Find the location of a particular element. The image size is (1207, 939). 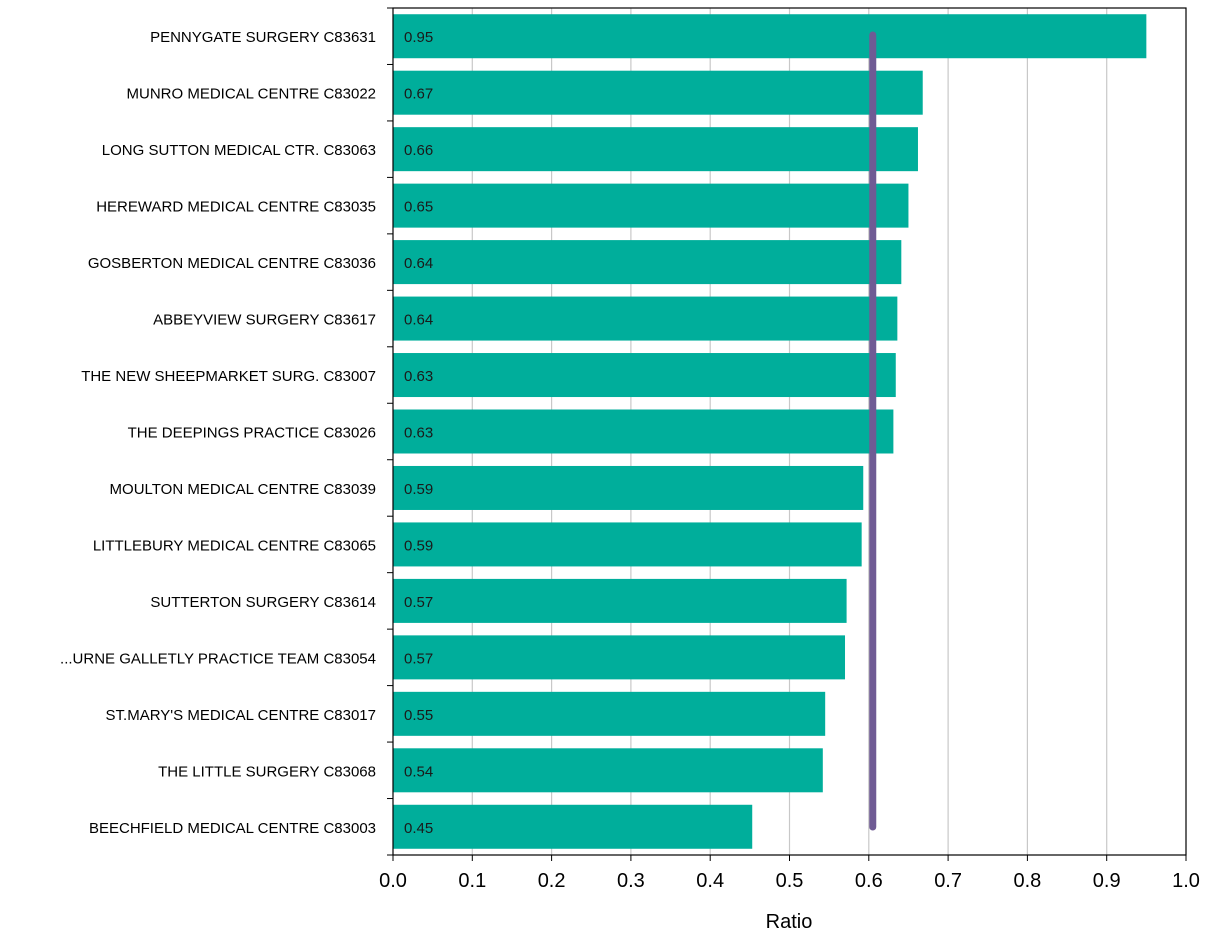

x-tick-label: 0.6 is located at coordinates (869, 881).